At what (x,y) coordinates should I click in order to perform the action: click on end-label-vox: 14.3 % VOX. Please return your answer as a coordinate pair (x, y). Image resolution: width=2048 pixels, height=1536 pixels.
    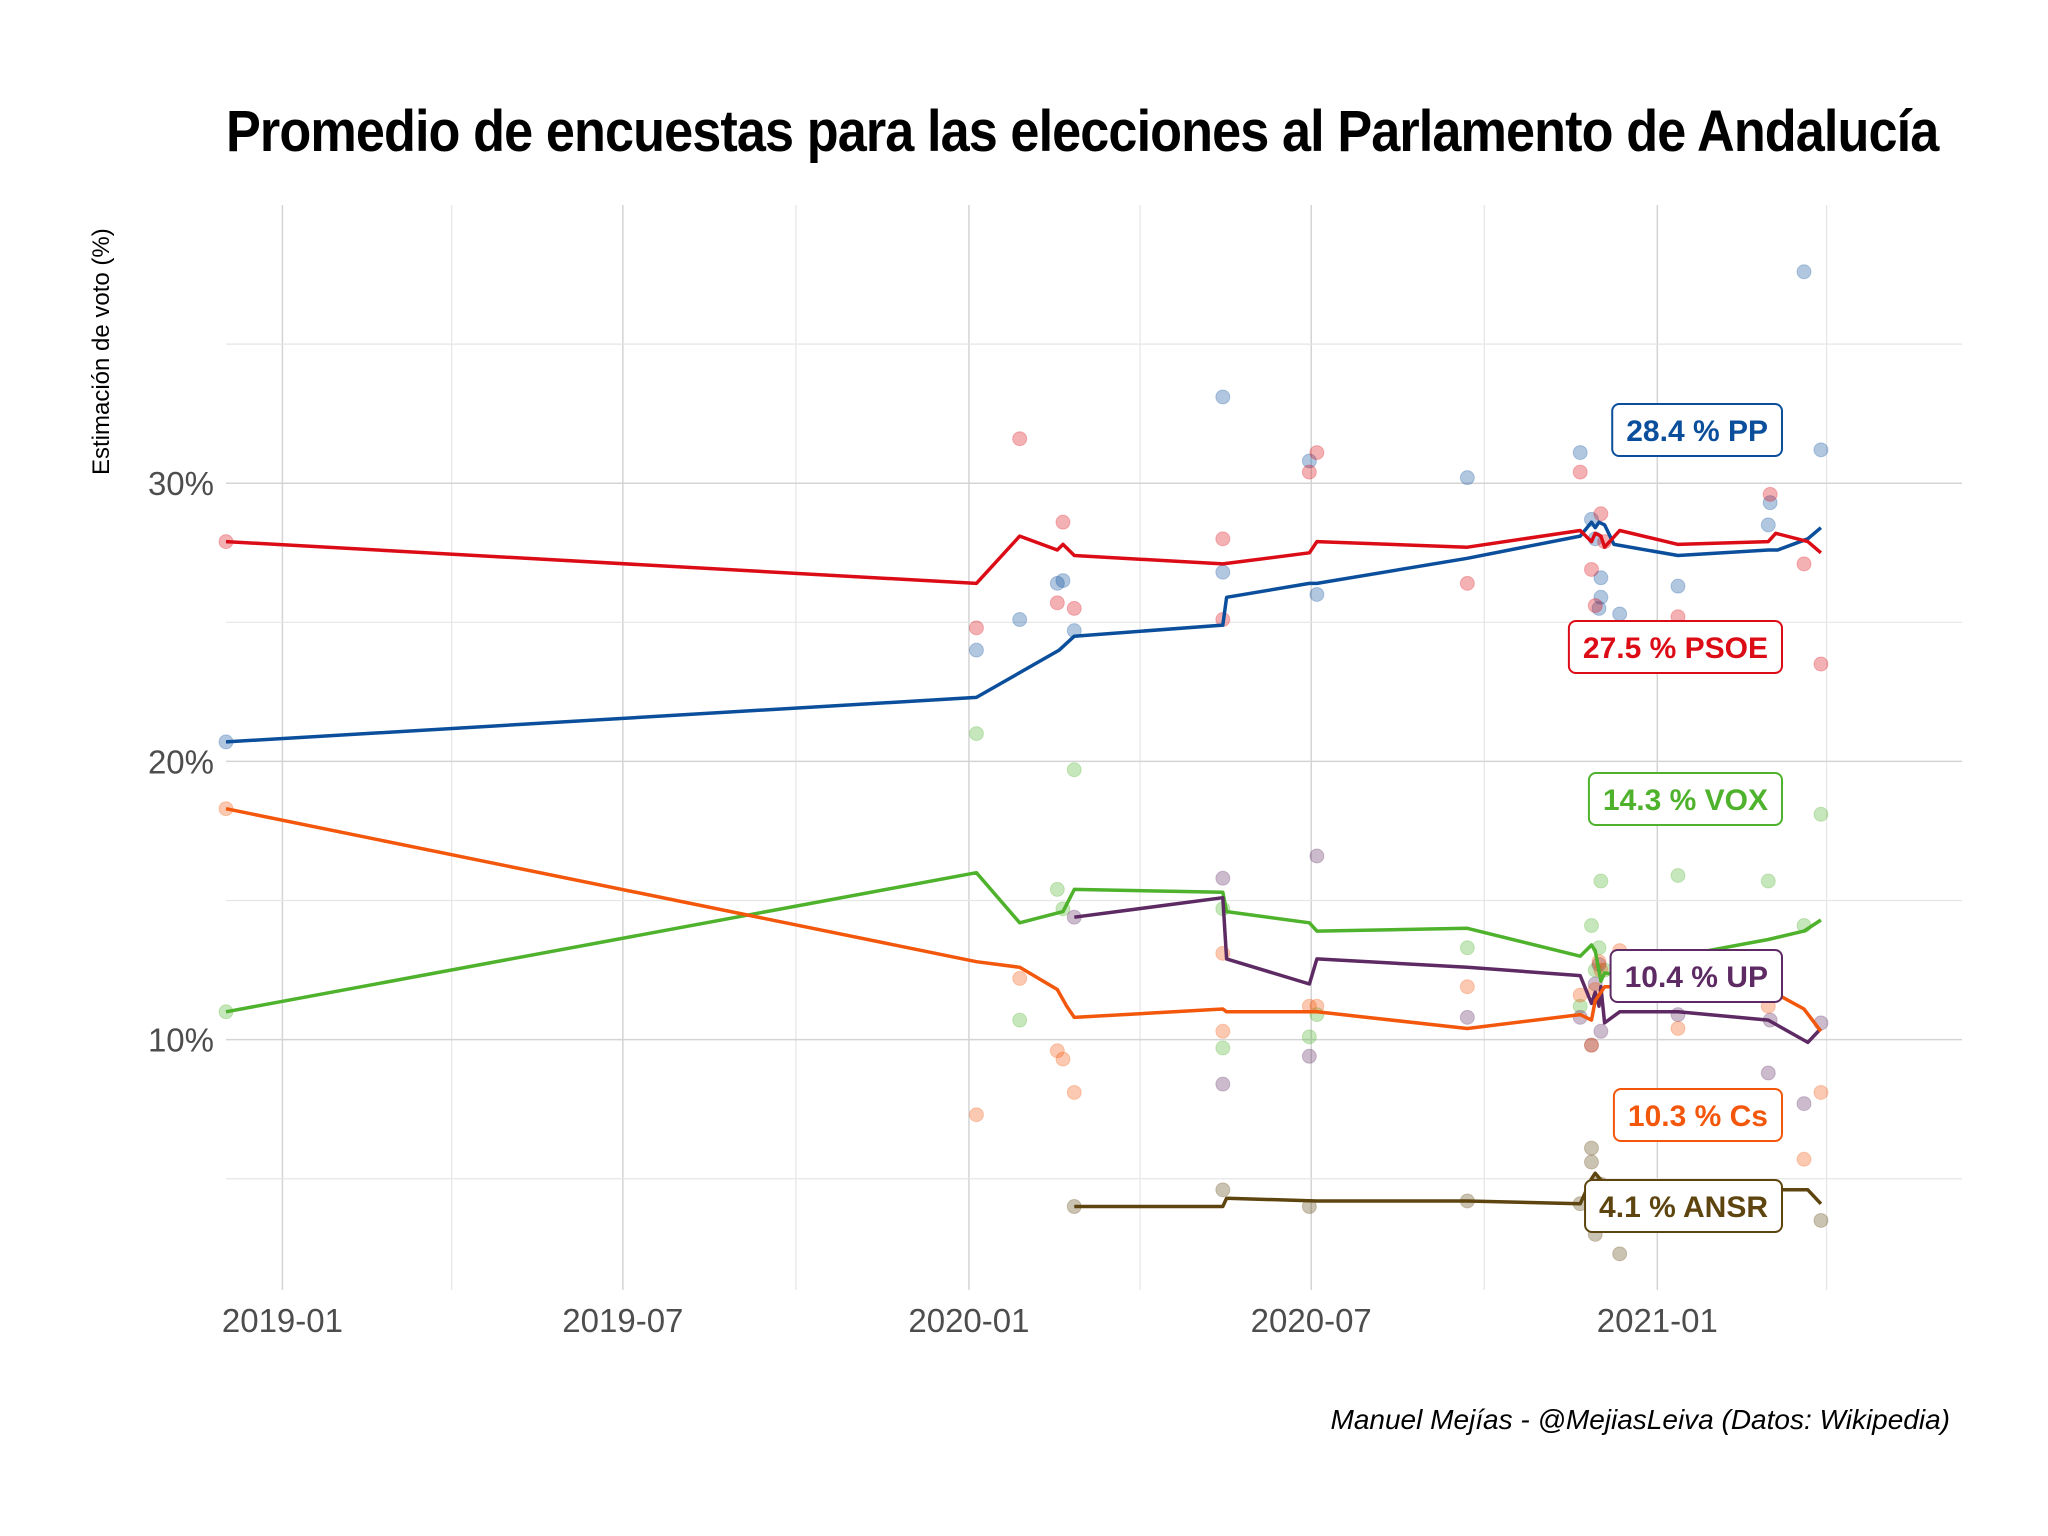
    Looking at the image, I should click on (1685, 799).